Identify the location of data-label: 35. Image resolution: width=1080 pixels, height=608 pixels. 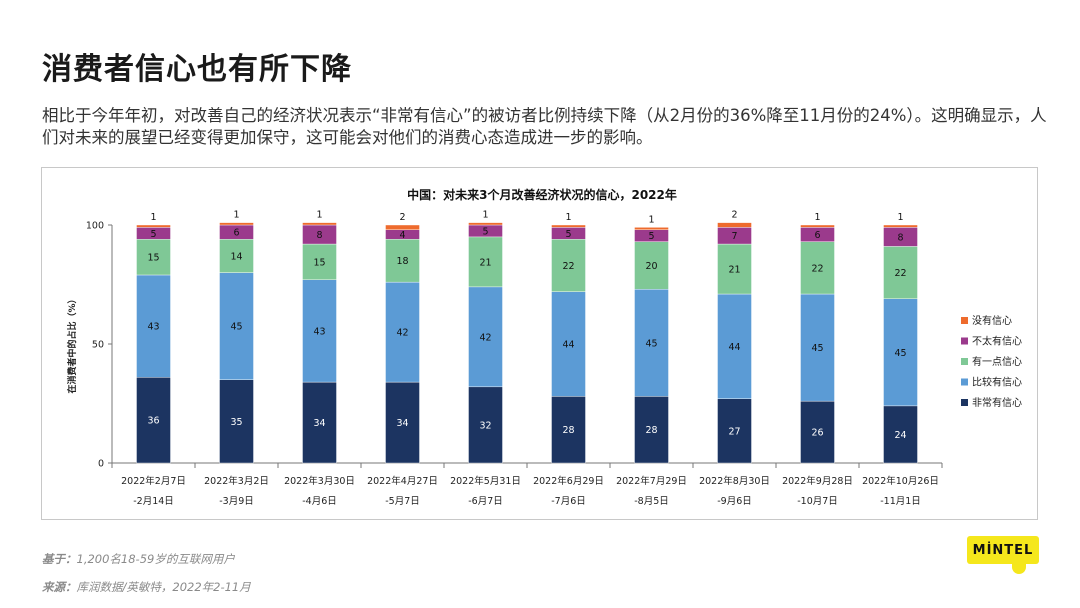
(236, 422).